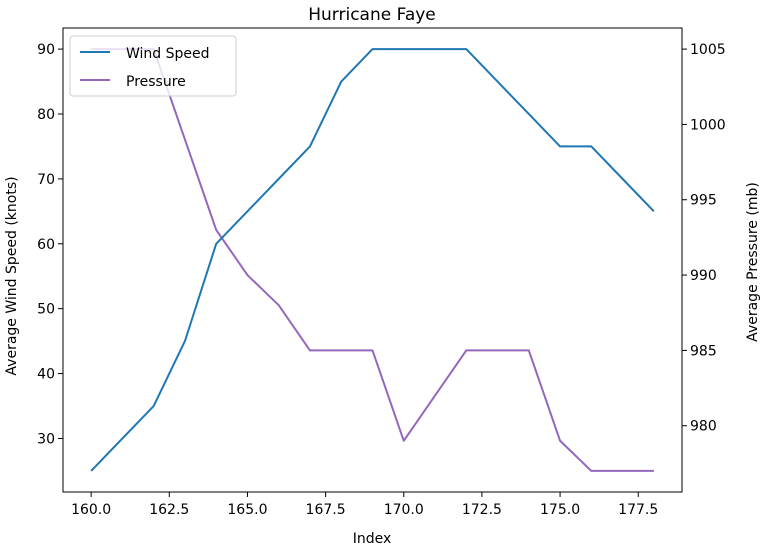 The image size is (771, 553). What do you see at coordinates (46, 50) in the screenshot?
I see `y-tick-label: 90` at bounding box center [46, 50].